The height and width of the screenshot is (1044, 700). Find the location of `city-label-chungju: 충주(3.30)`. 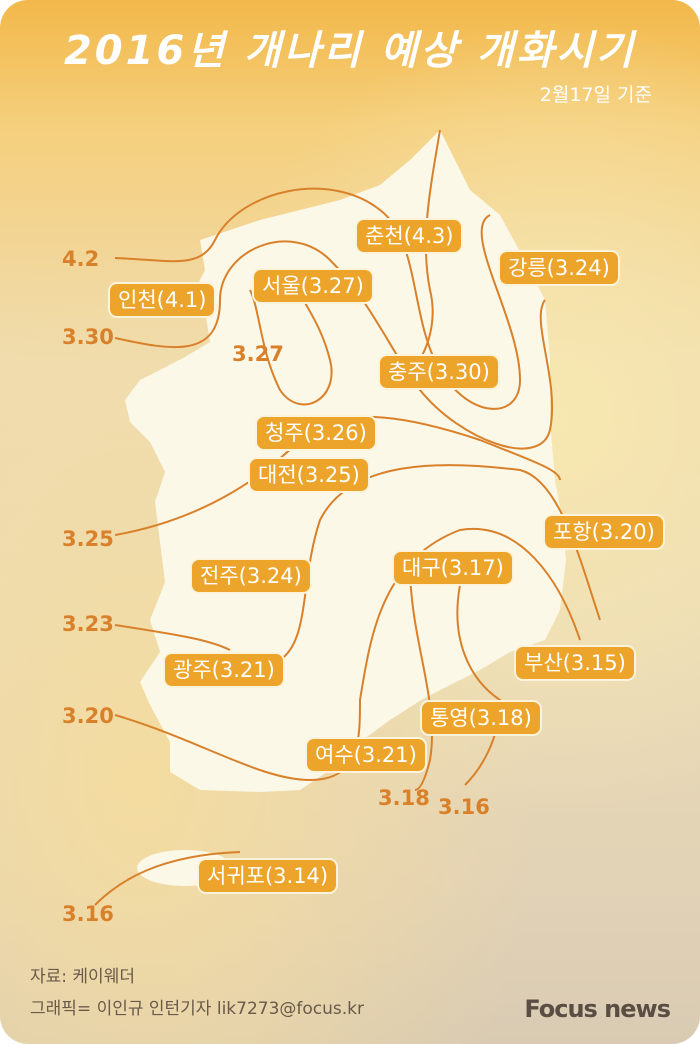

city-label-chungju: 충주(3.30) is located at coordinates (439, 372).